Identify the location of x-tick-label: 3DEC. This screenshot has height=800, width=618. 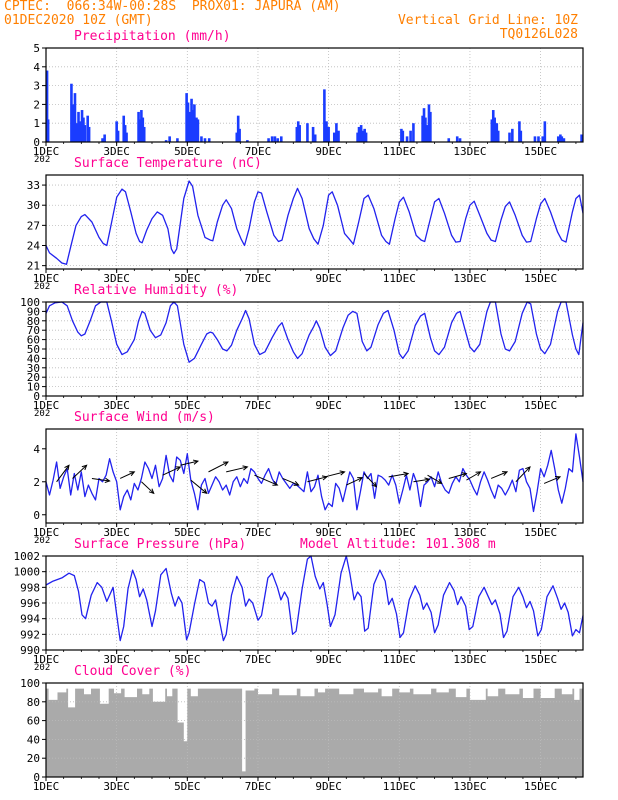
(116, 786).